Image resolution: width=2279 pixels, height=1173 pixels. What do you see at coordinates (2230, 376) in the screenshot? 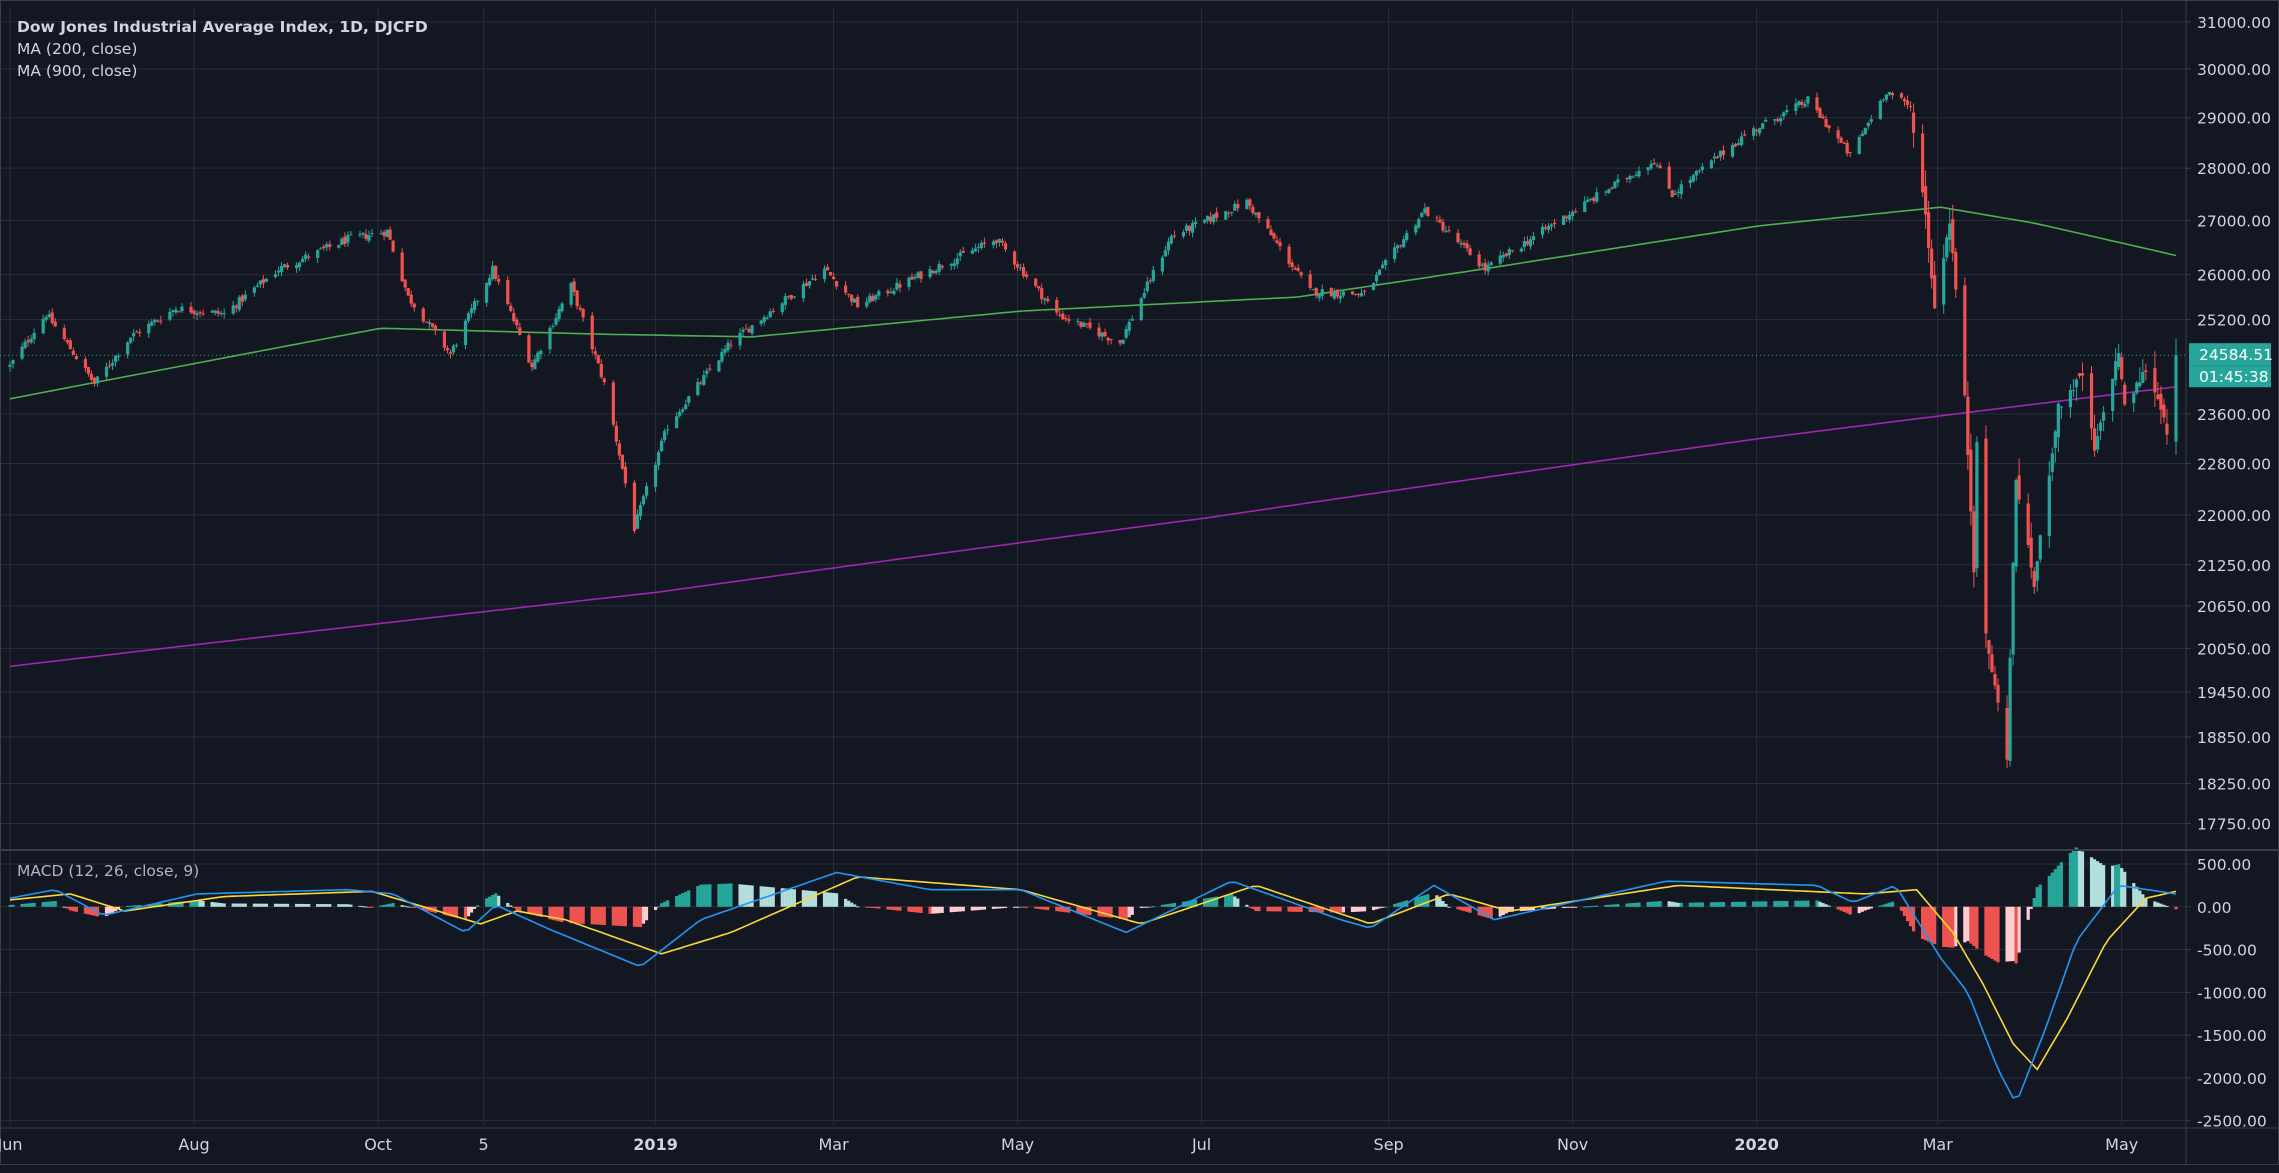
I see `countdown-label-bg` at bounding box center [2230, 376].